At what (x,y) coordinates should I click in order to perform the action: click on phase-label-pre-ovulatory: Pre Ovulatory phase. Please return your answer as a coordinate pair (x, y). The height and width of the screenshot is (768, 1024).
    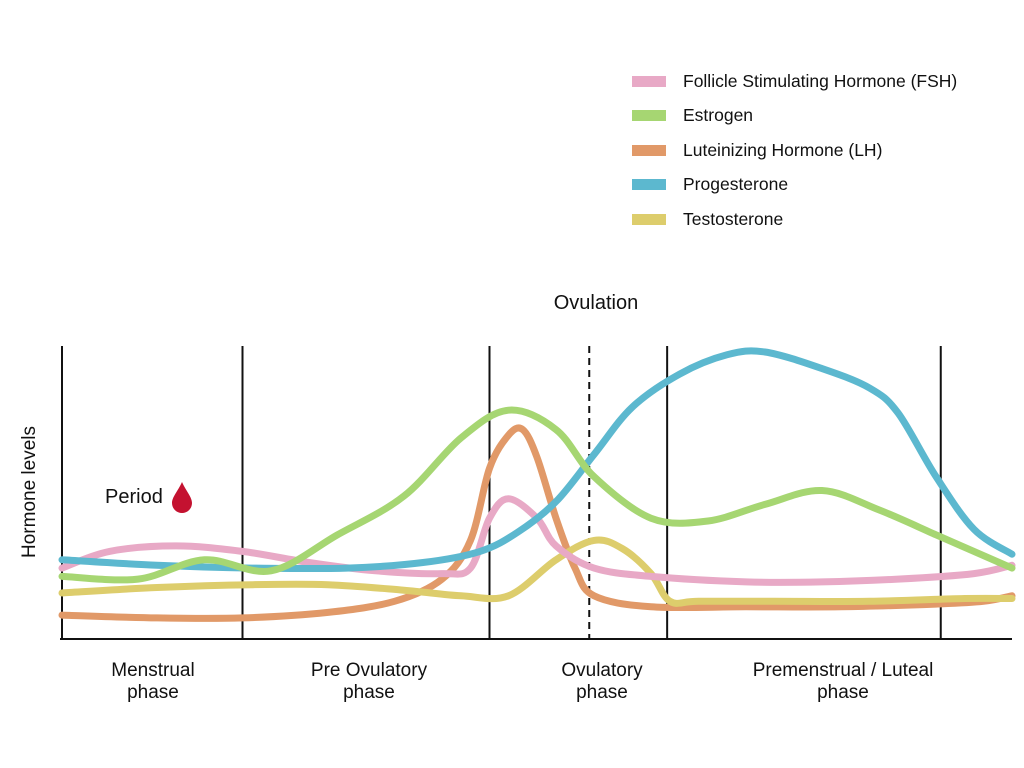
    Looking at the image, I should click on (369, 682).